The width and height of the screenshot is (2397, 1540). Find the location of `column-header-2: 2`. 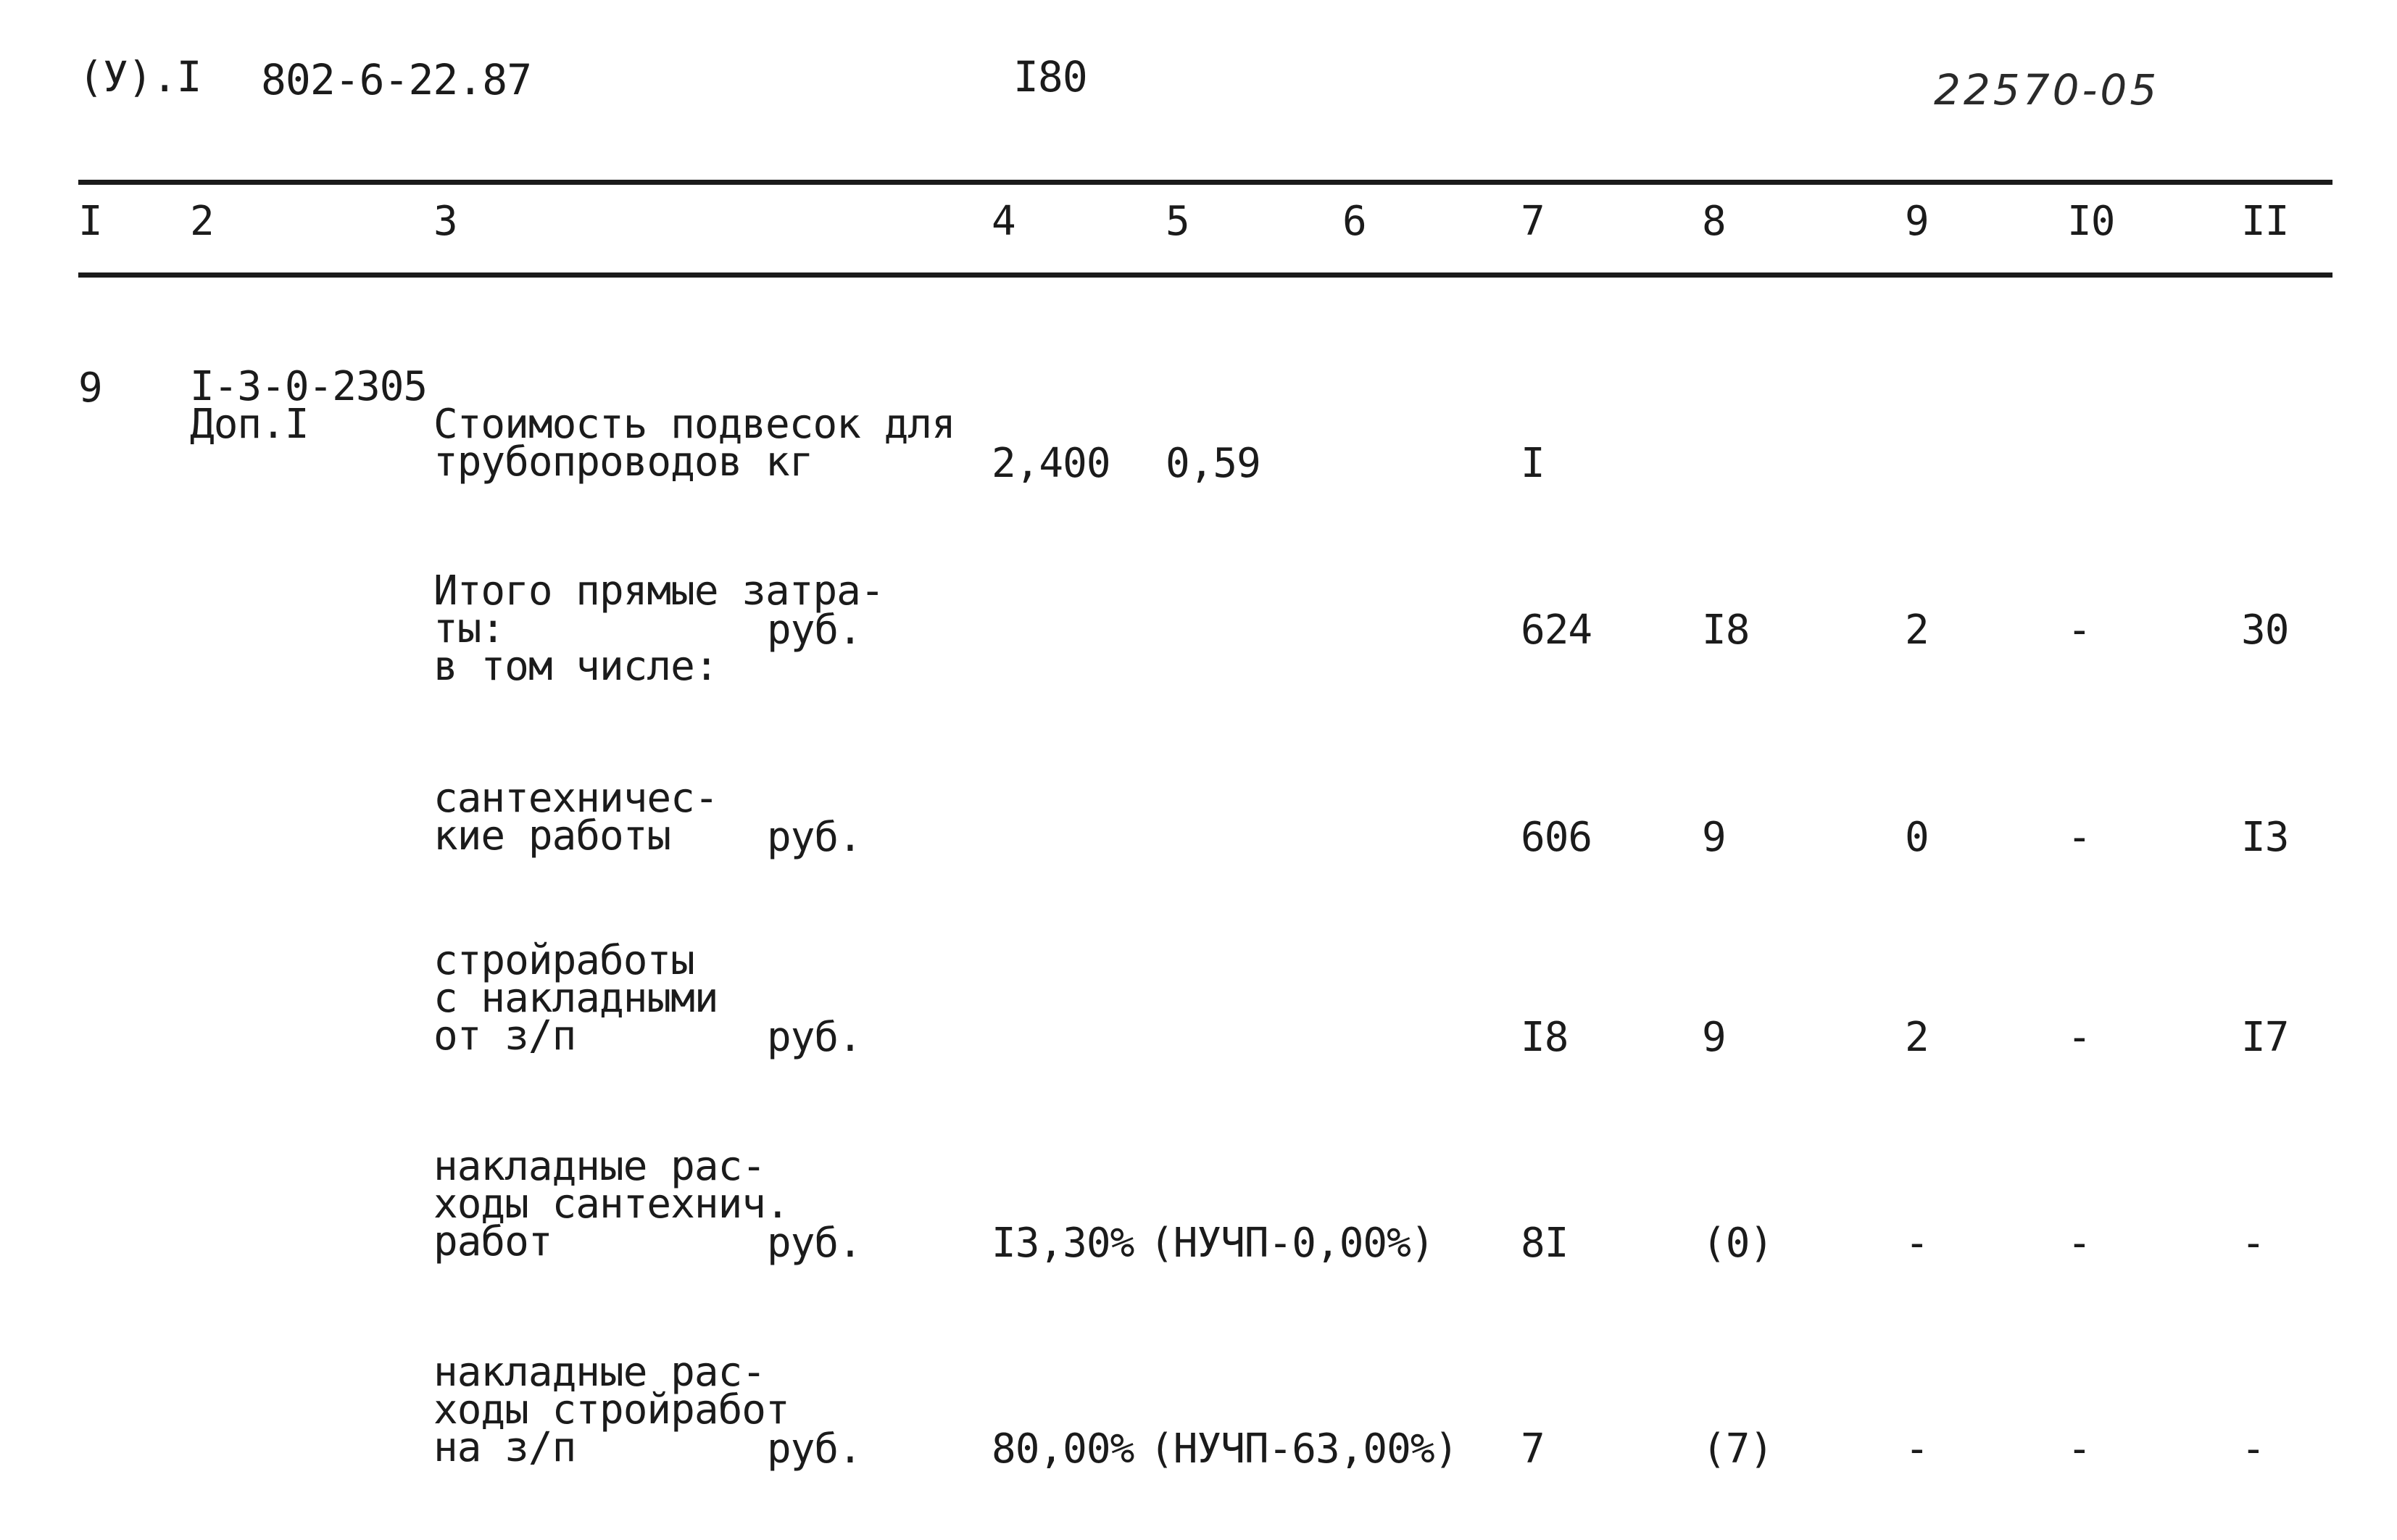

column-header-2: 2 is located at coordinates (202, 221).